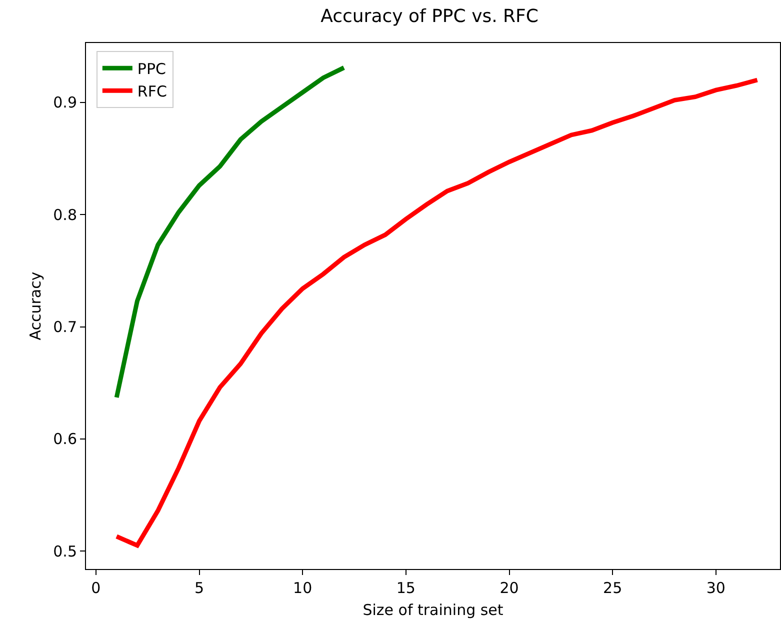 The image size is (781, 634). What do you see at coordinates (429, 17) in the screenshot?
I see `chart-title: Accuracy of PPC vs. RFC` at bounding box center [429, 17].